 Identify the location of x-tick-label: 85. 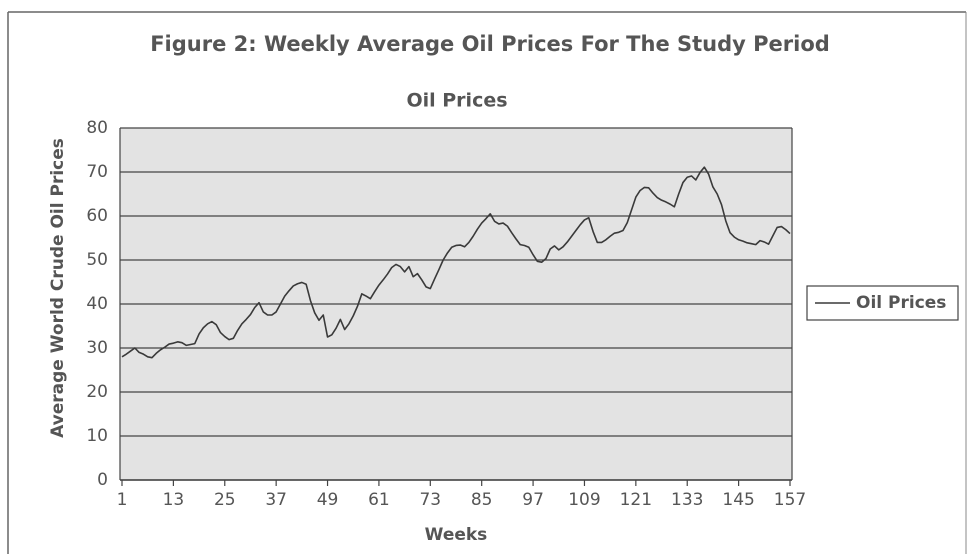
(482, 500).